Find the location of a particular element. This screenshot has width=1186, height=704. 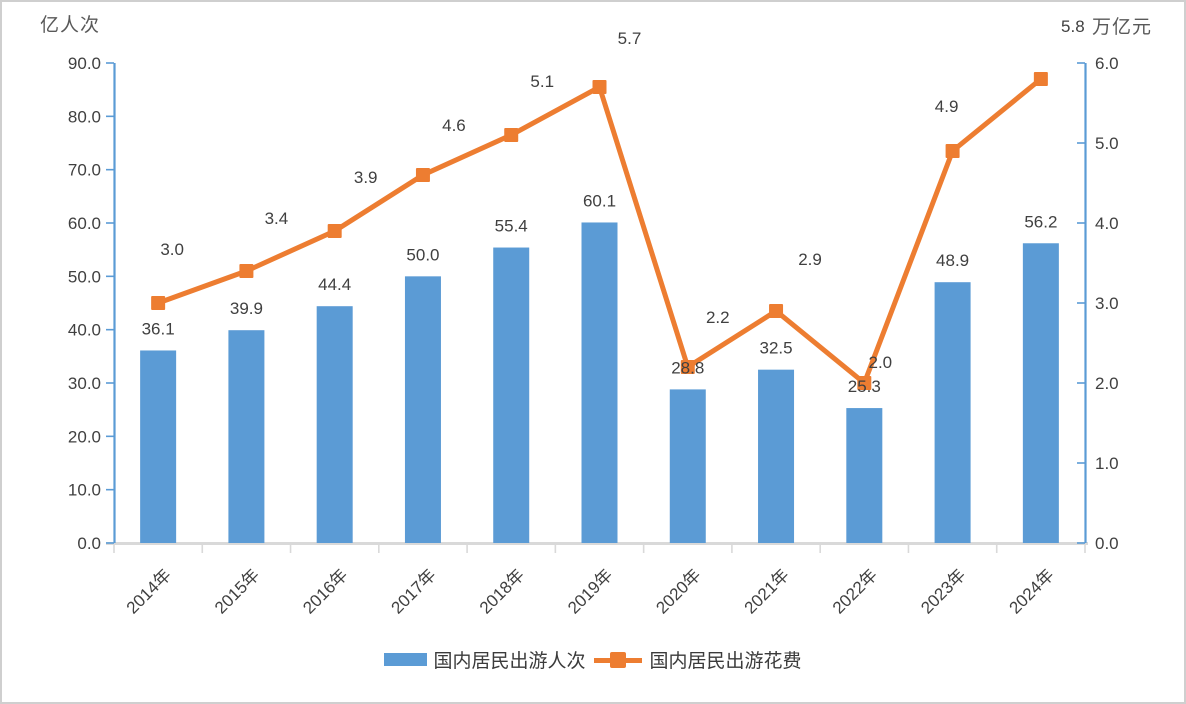

legend-line-swatch is located at coordinates (617, 660).